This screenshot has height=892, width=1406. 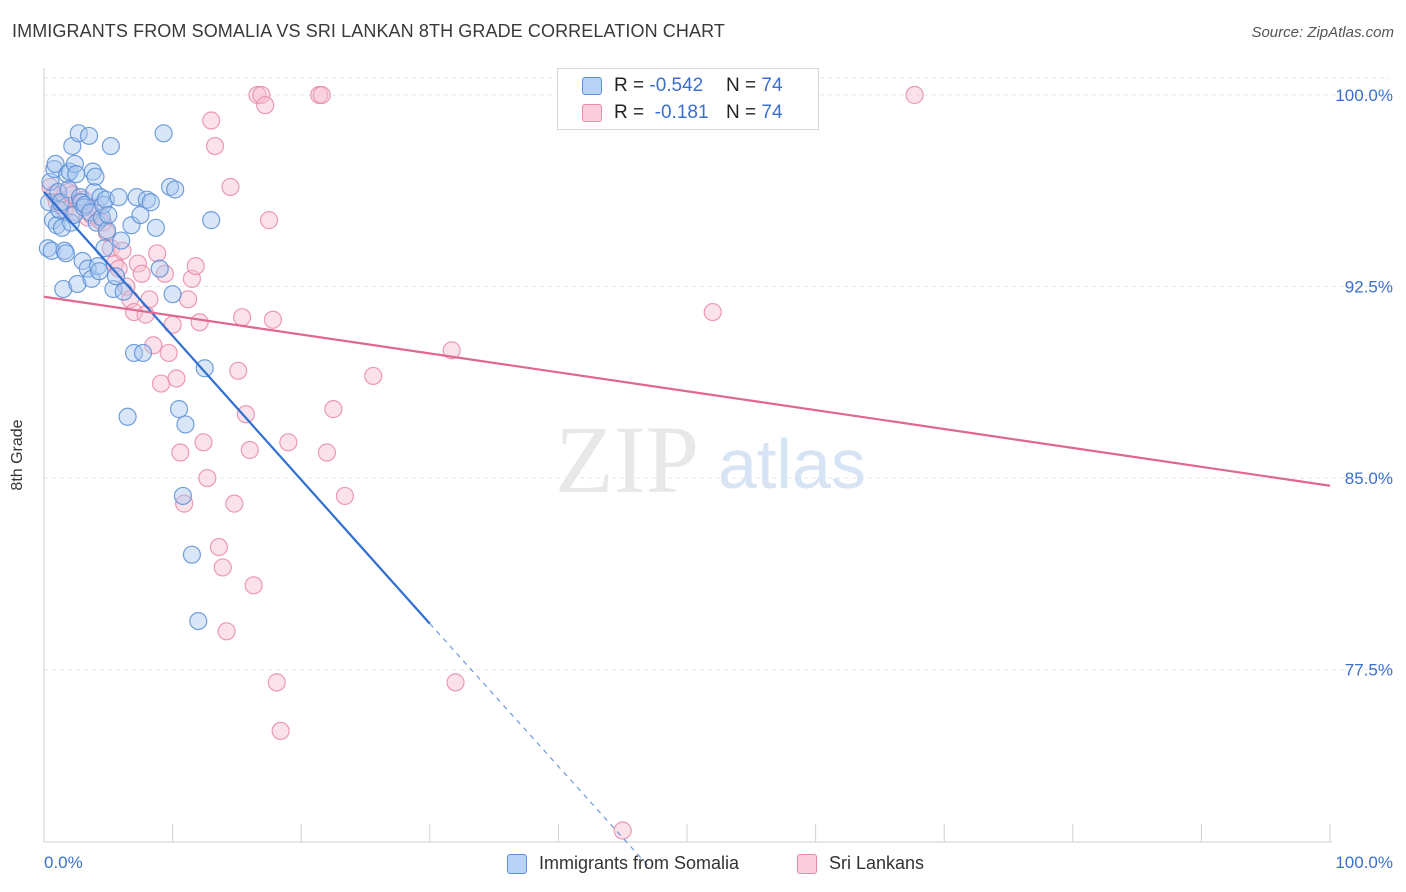 What do you see at coordinates (679, 112) in the screenshot?
I see `legend-r-value: -0.181` at bounding box center [679, 112].